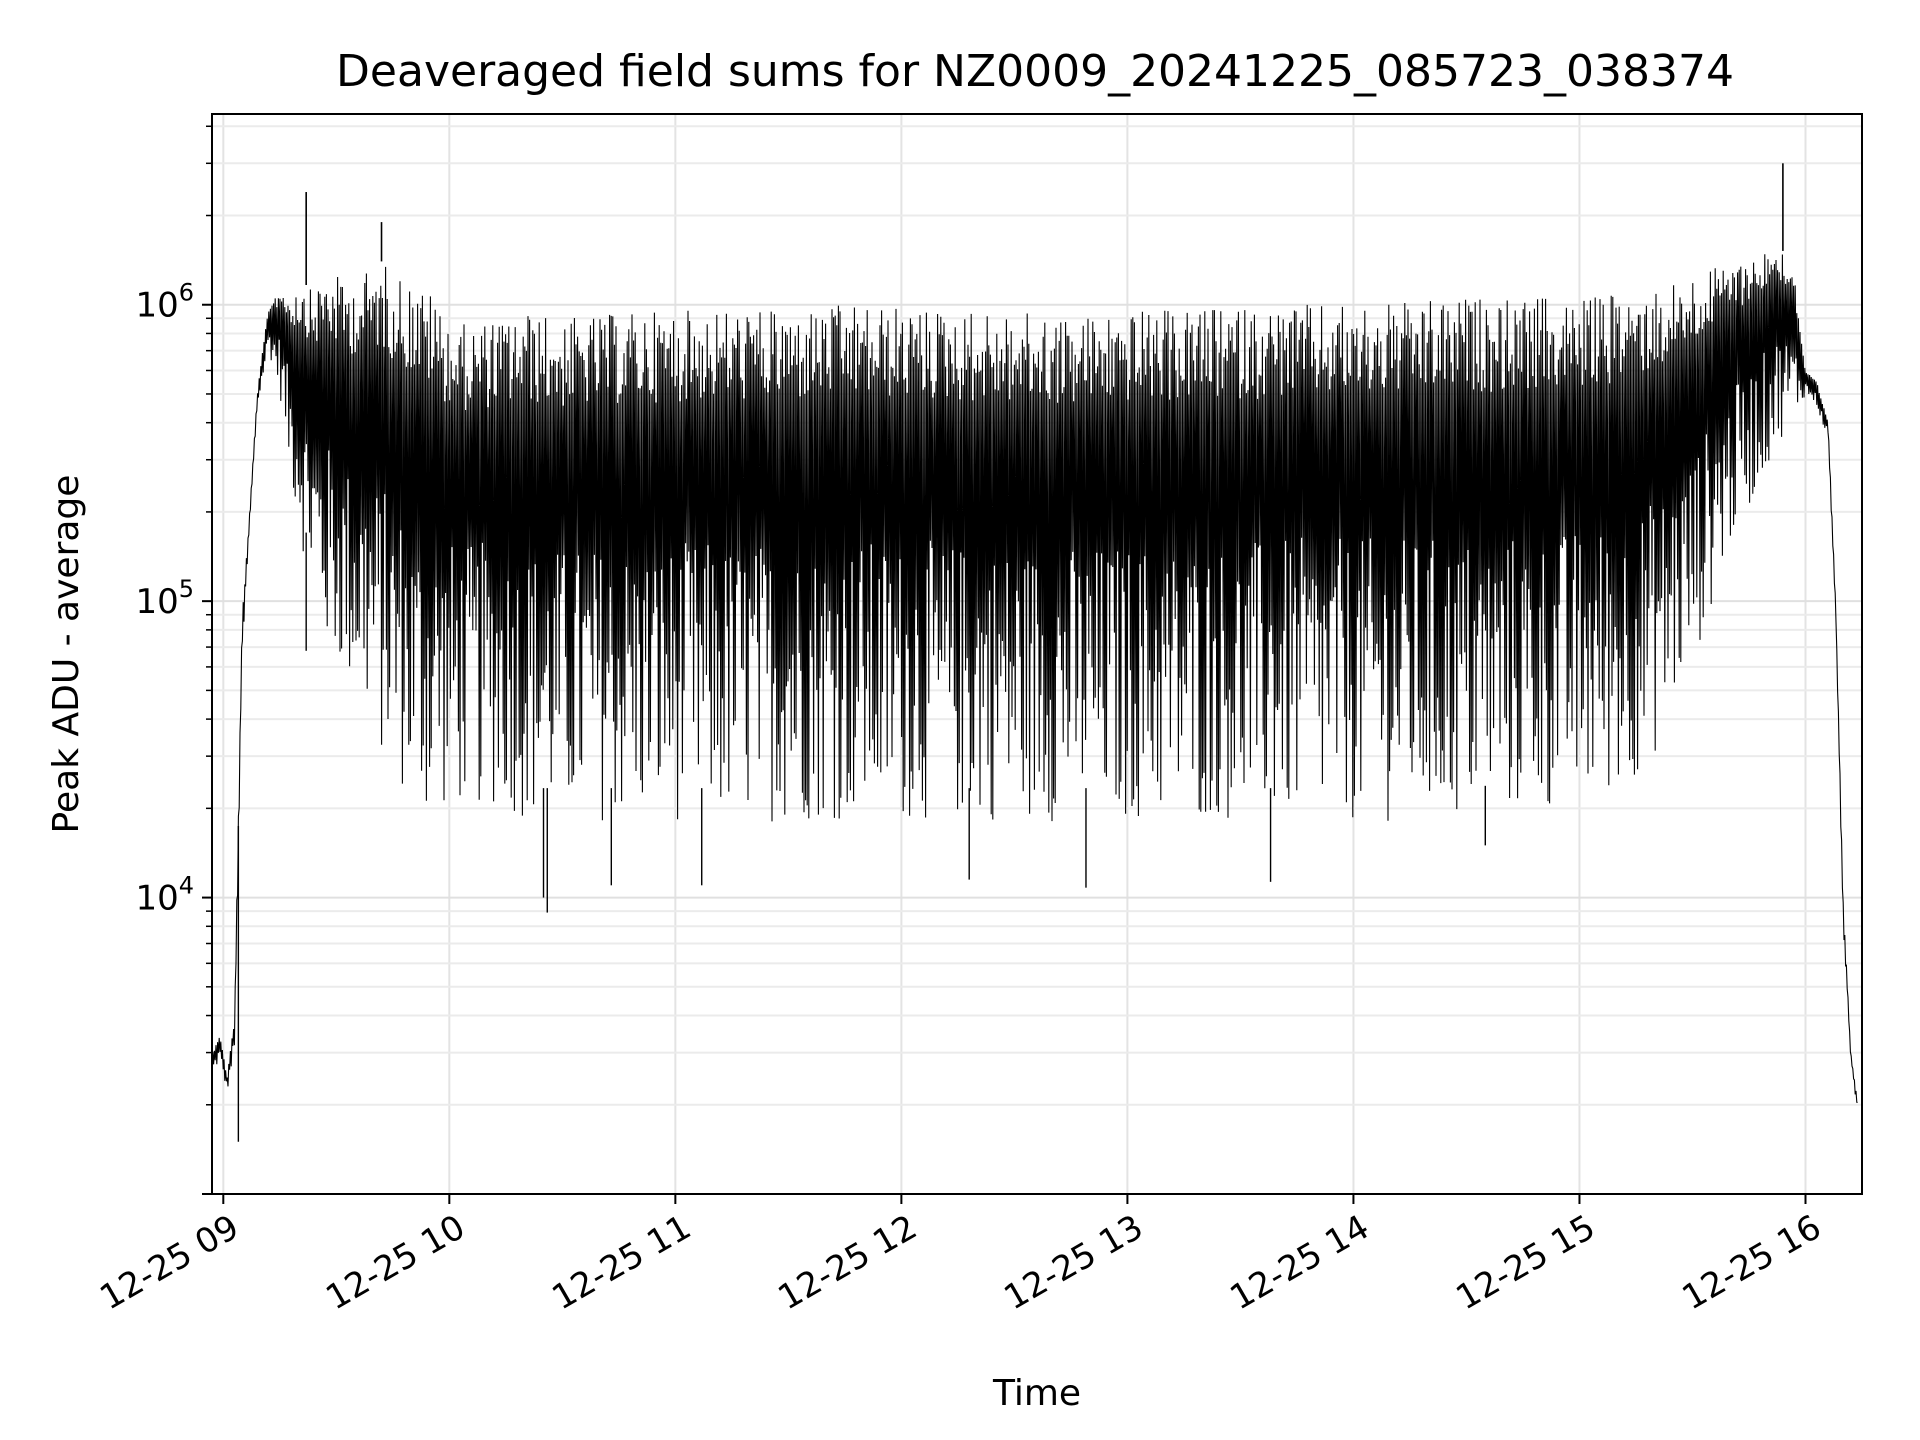 This screenshot has width=1920, height=1440. I want to click on y-axis-label: Peak ADU - average, so click(66, 654).